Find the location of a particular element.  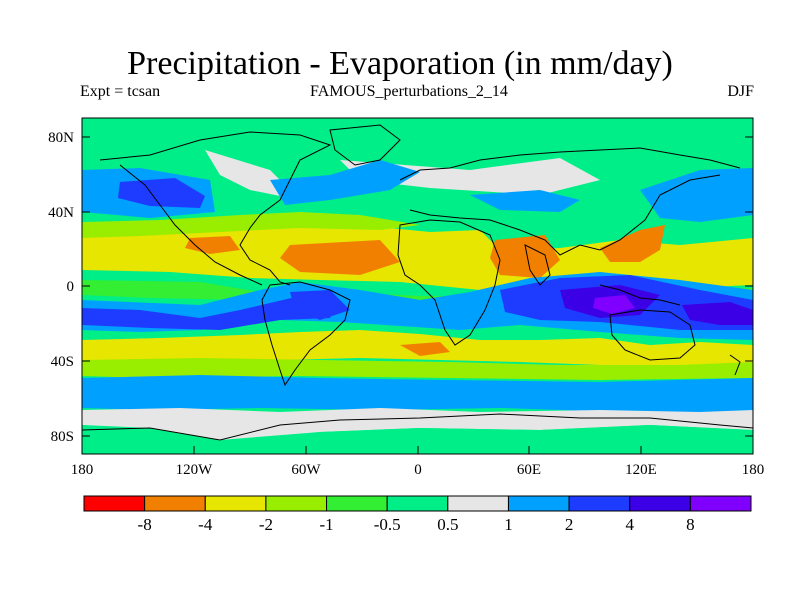

maritime-continent is located at coordinates (640, 295).